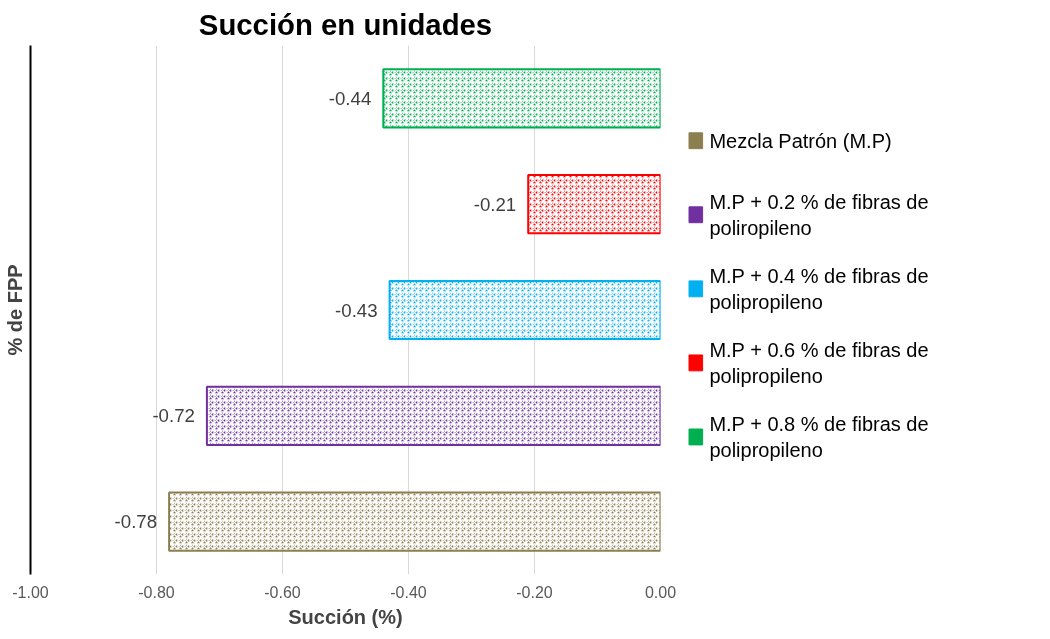 The height and width of the screenshot is (639, 1050). Describe the element at coordinates (408, 592) in the screenshot. I see `x-tick-label: -0.40` at that location.